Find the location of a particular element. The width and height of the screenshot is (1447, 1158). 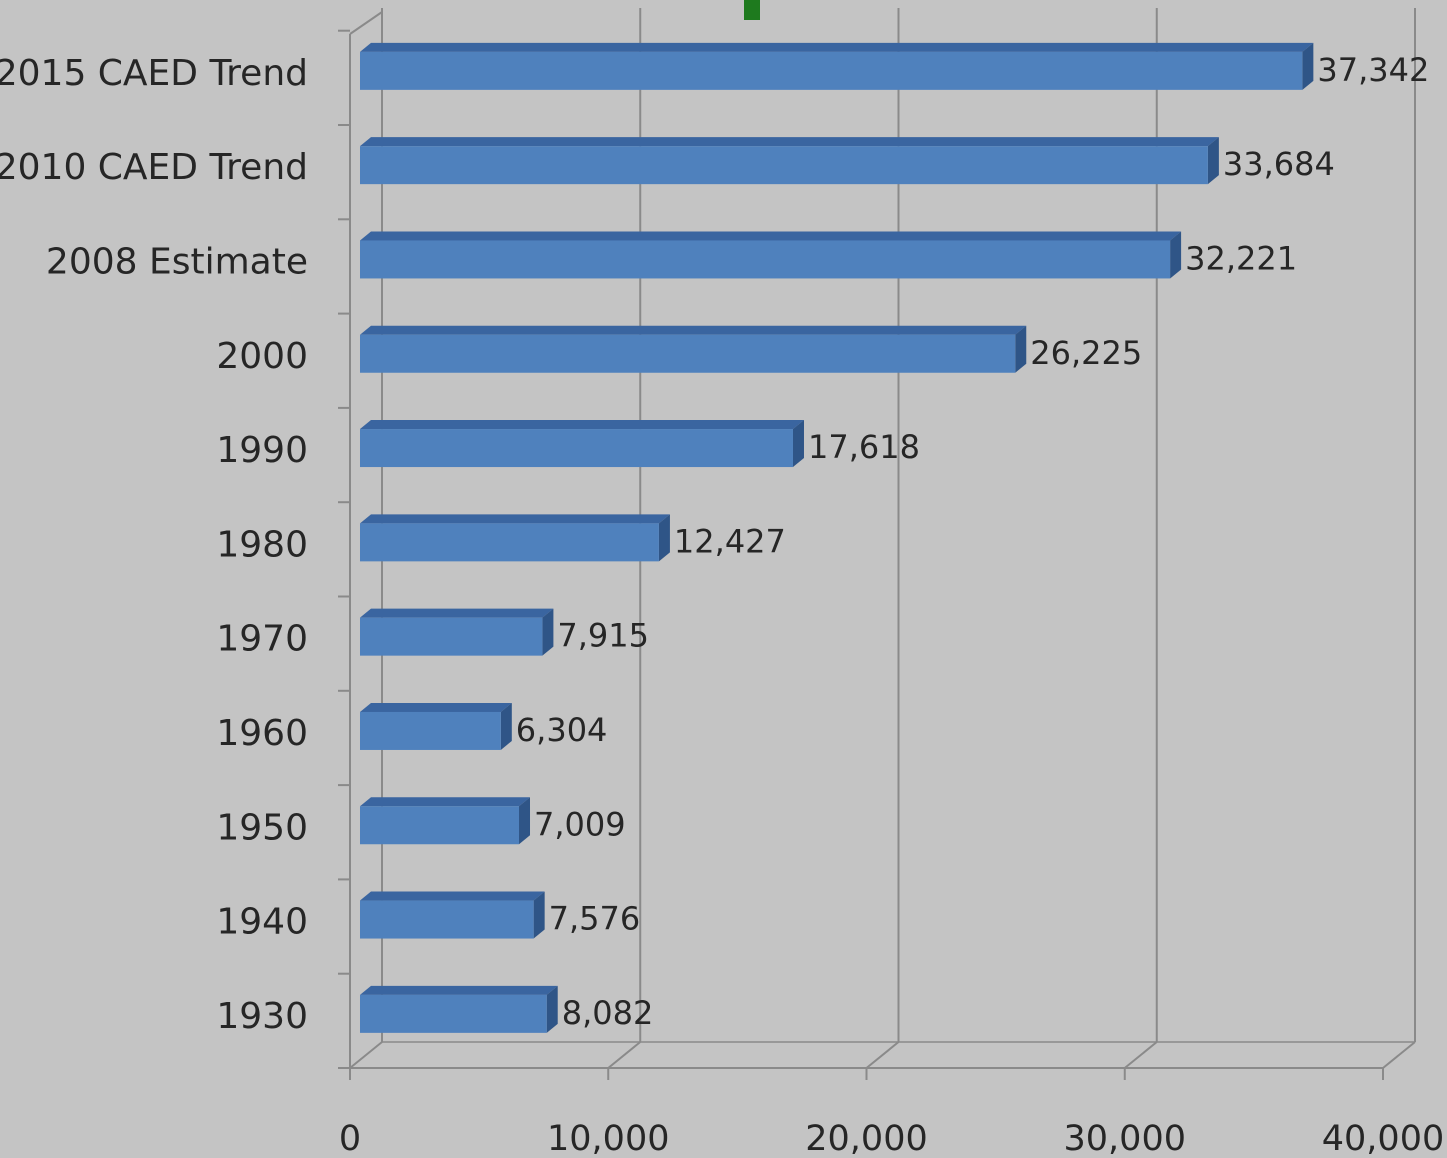

y-category-label: 1970 is located at coordinates (262, 639).